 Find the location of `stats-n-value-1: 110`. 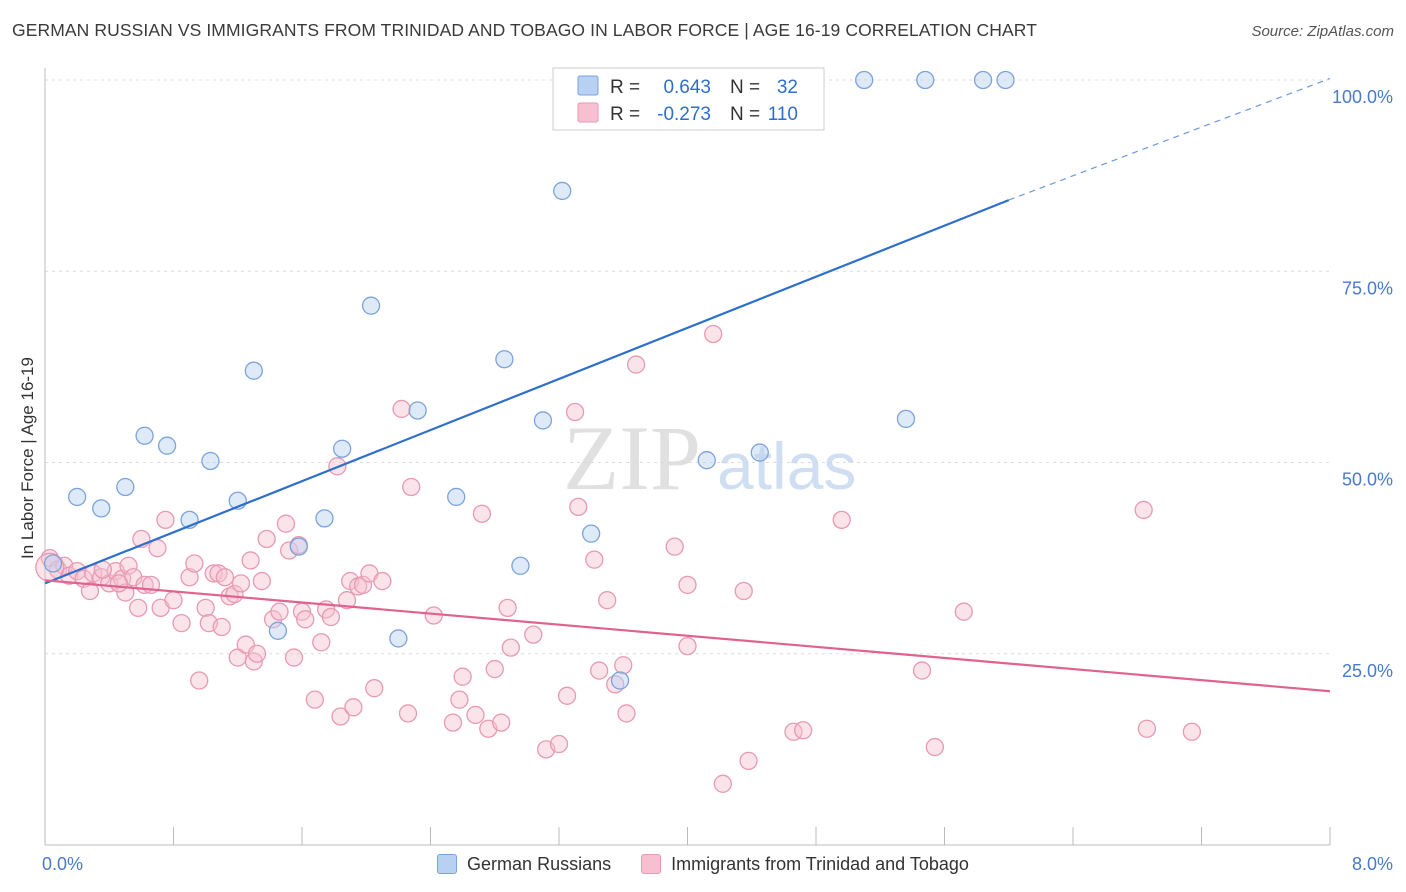

stats-n-value-1: 110 is located at coordinates (783, 114).